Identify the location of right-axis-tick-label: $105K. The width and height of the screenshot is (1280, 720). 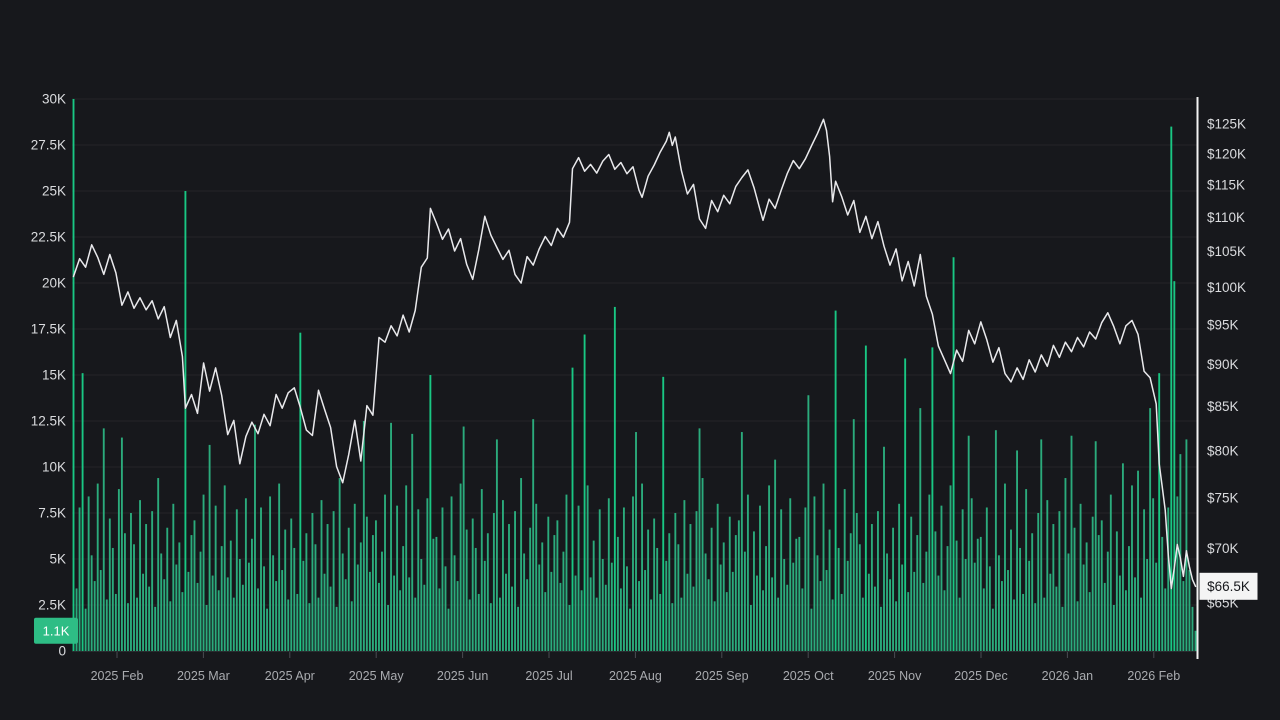
(1226, 251).